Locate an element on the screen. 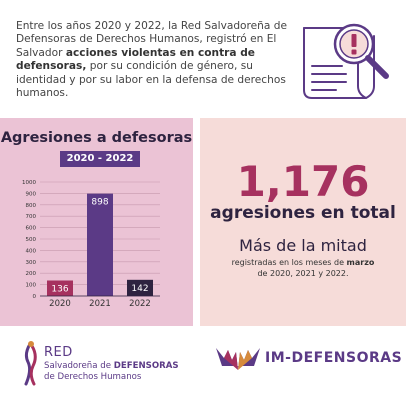 Image resolution: width=406 pixels, height=406 pixels. y-tick-label: 400 is located at coordinates (31, 251).